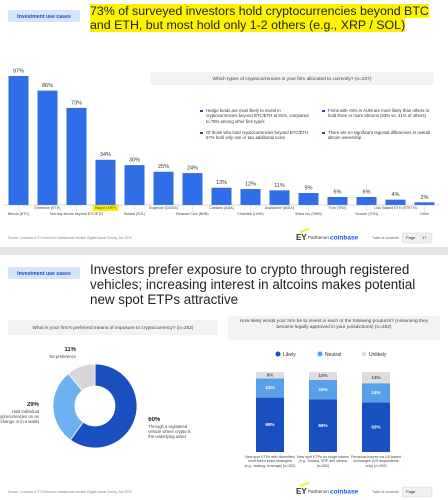 The height and width of the screenshot is (500, 448). I want to click on pie-value-label: 60%, so click(154, 420).